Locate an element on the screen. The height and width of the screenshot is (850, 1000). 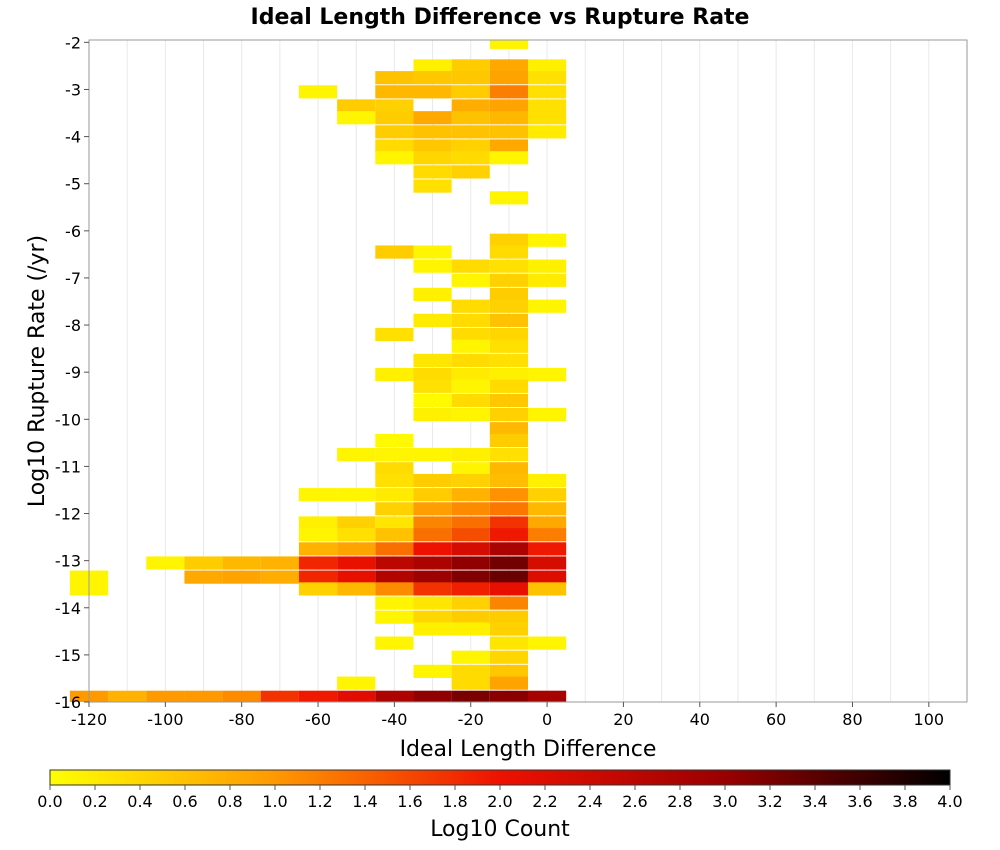
x-tick-label: 40 is located at coordinates (700, 719).